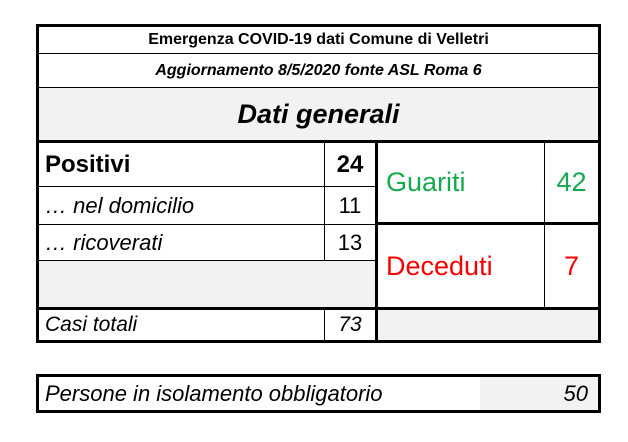  What do you see at coordinates (182, 243) in the screenshot?
I see `ricoverati-label: … ricoverati` at bounding box center [182, 243].